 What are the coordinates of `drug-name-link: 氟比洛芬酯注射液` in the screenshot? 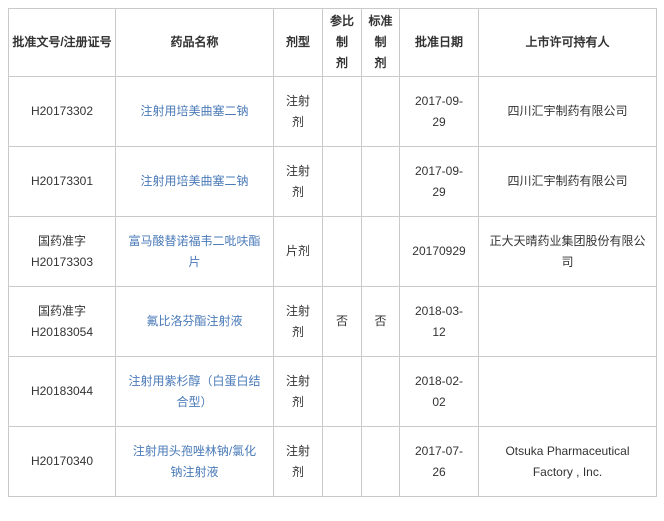 It's located at (194, 321).